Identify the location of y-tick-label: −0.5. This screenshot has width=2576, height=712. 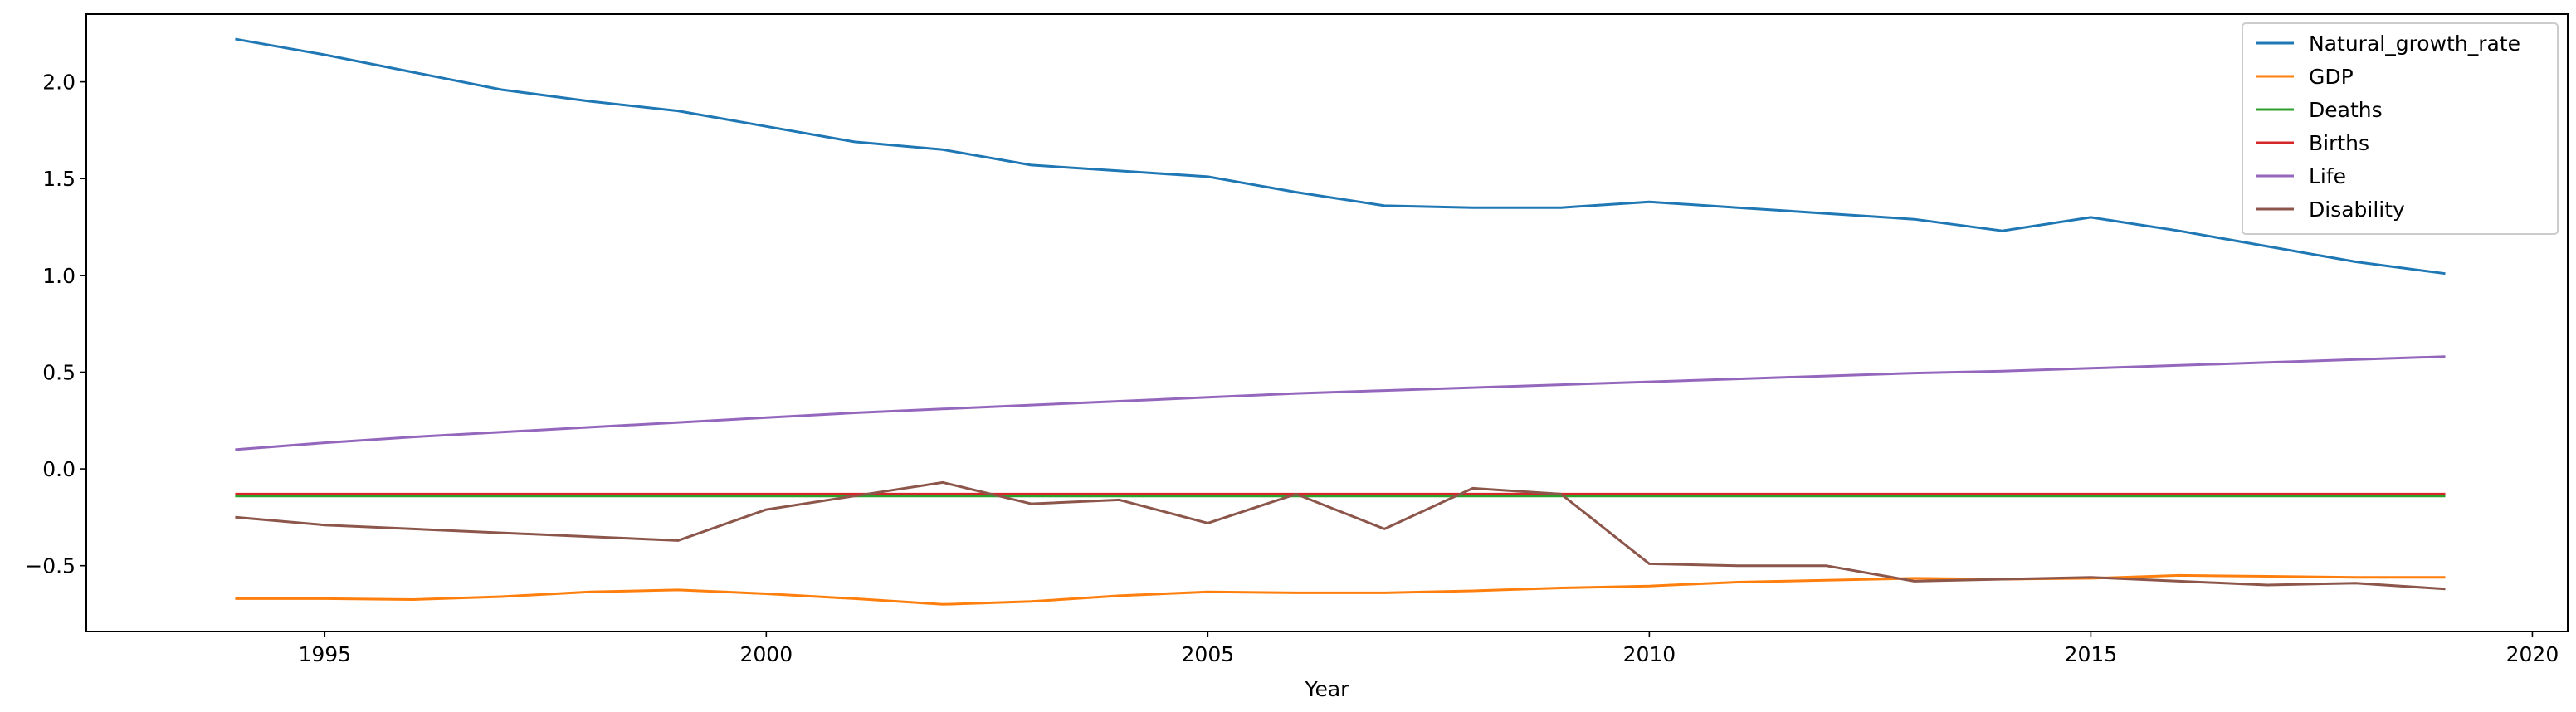
(51, 566).